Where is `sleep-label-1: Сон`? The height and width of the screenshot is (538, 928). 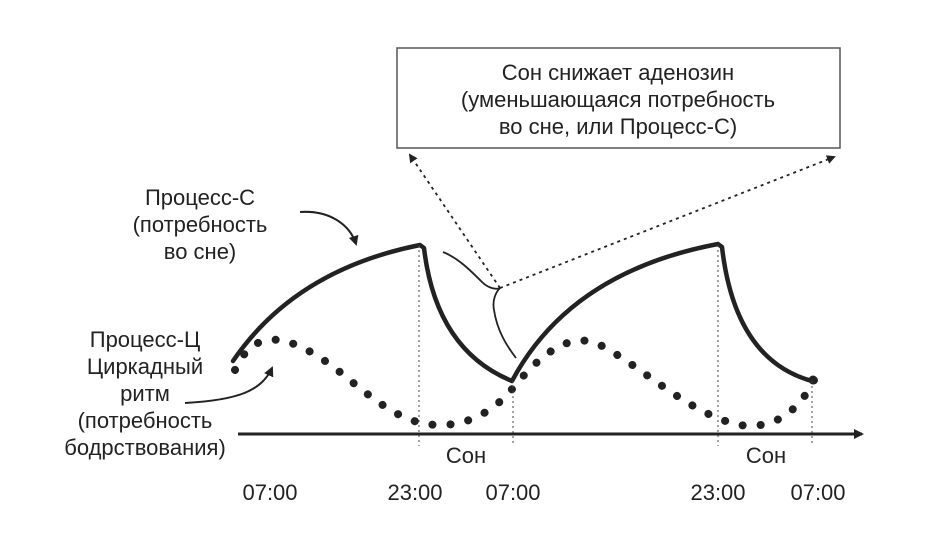 sleep-label-1: Сон is located at coordinates (466, 455).